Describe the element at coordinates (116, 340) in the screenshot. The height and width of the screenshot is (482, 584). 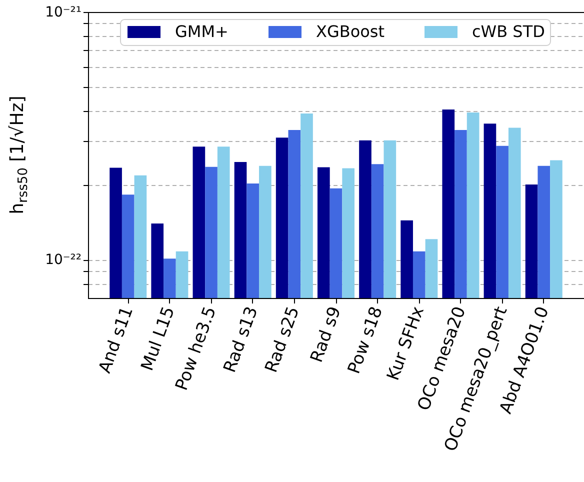
I see `x-tick-label: And s11` at that location.